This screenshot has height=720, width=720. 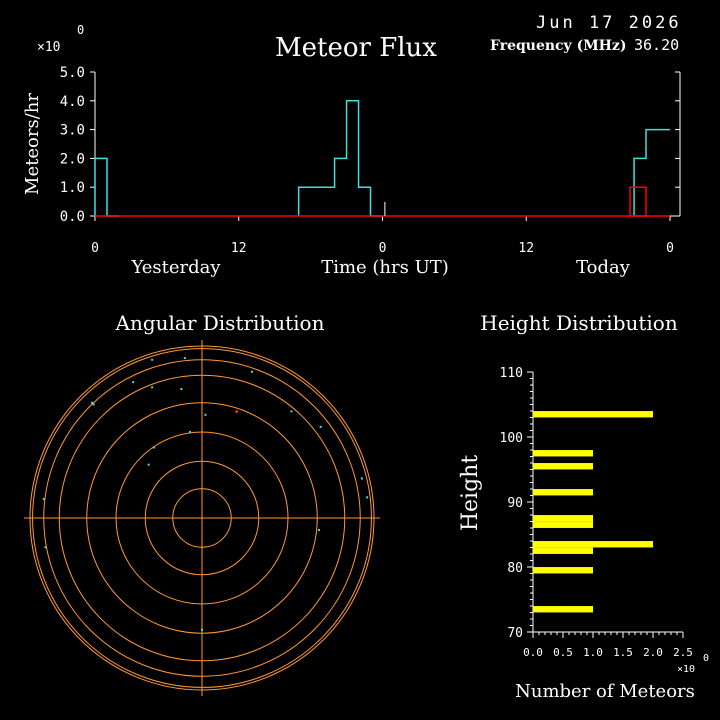 What do you see at coordinates (609, 23) in the screenshot?
I see `date-label: Jun 17 2026` at bounding box center [609, 23].